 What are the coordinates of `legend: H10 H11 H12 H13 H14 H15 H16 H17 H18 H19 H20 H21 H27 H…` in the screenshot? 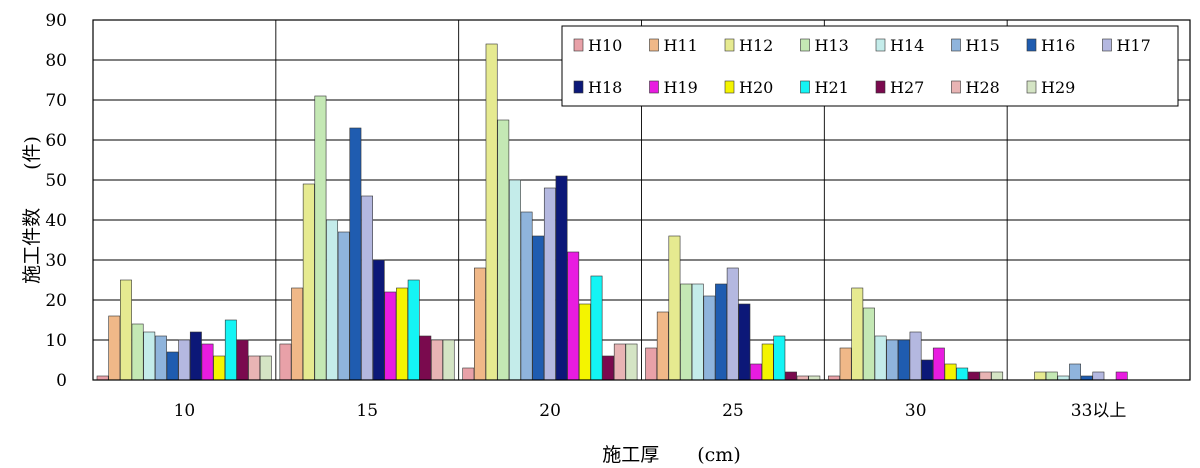 It's located at (870, 66).